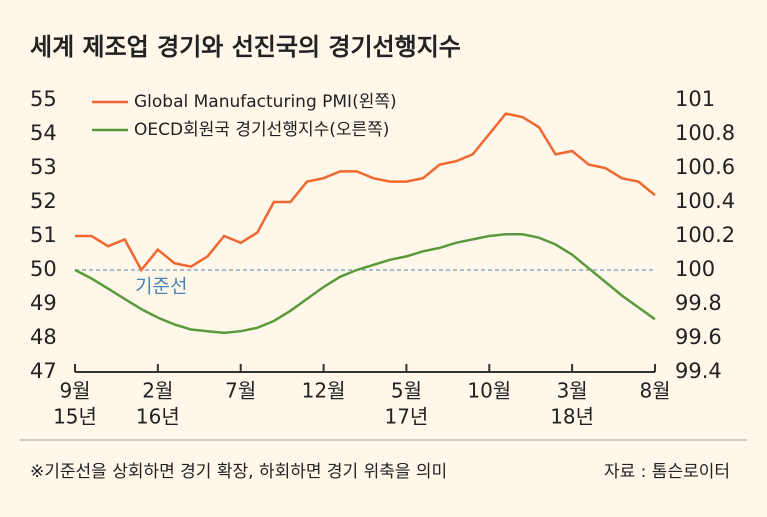  I want to click on y-tick-label: 54, so click(43, 133).